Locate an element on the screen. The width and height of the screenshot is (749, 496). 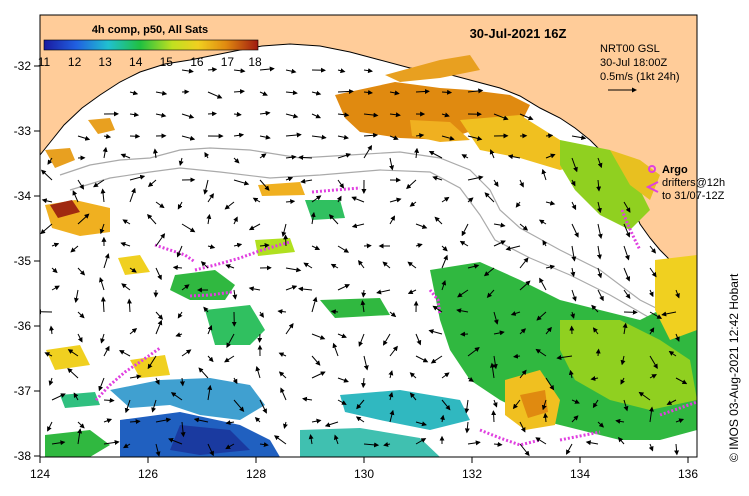
colorbar-tick: 15 is located at coordinates (167, 62).